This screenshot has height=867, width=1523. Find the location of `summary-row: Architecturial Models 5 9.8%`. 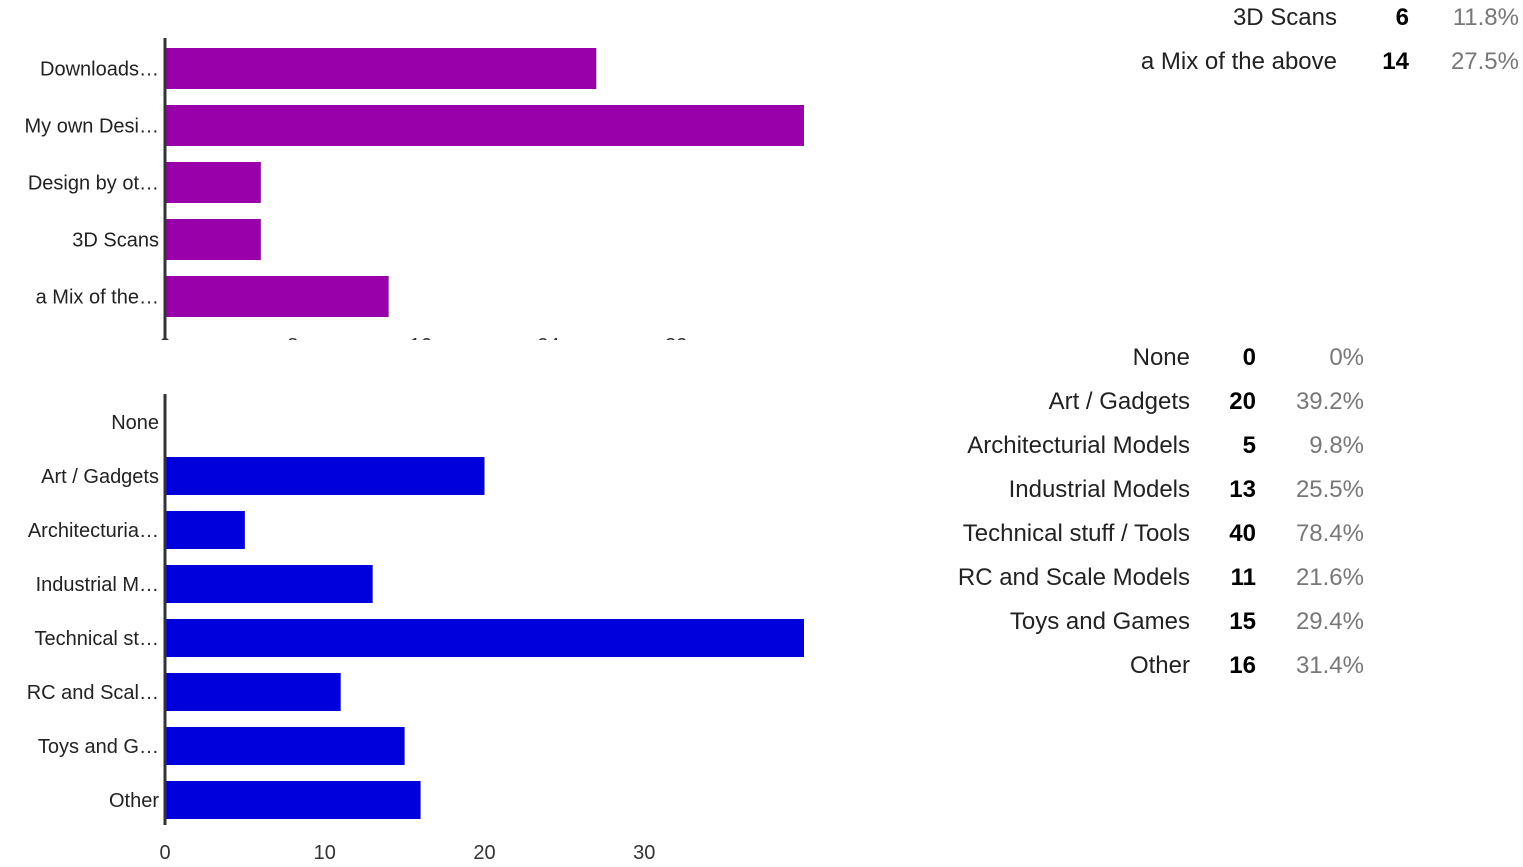

summary-row: Architecturial Models 5 9.8% is located at coordinates (1147, 446).